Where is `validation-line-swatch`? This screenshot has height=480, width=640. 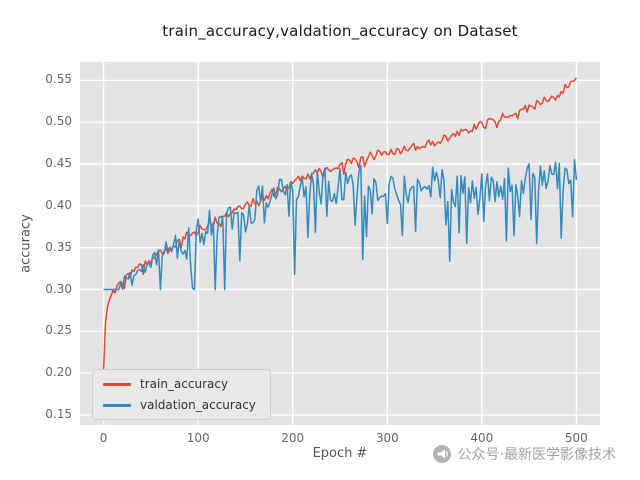
validation-line-swatch is located at coordinates (117, 405).